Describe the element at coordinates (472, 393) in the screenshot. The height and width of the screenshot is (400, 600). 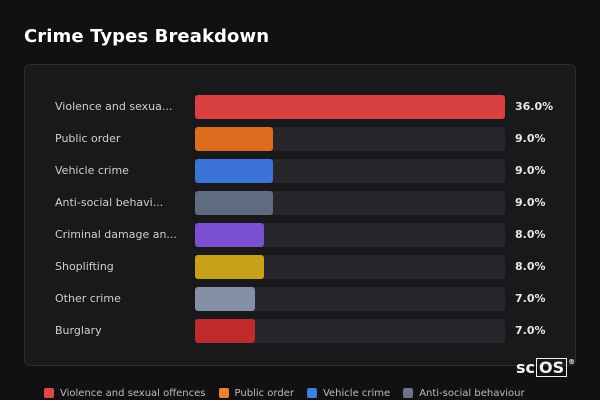
I see `legend-label: Anti-social behaviour` at that location.